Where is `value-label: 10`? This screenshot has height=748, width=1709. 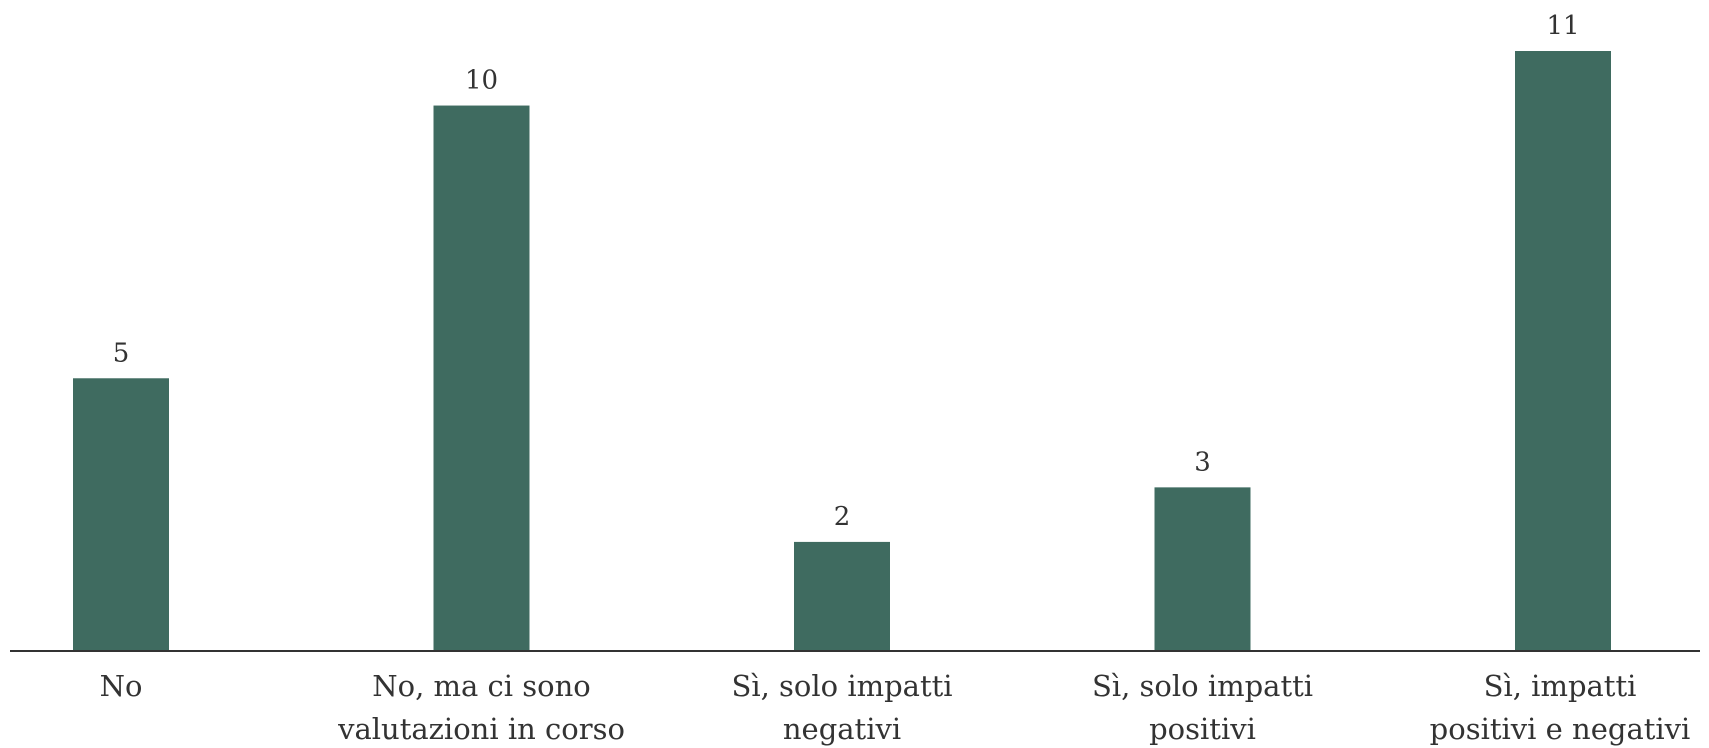 value-label: 10 is located at coordinates (481, 81).